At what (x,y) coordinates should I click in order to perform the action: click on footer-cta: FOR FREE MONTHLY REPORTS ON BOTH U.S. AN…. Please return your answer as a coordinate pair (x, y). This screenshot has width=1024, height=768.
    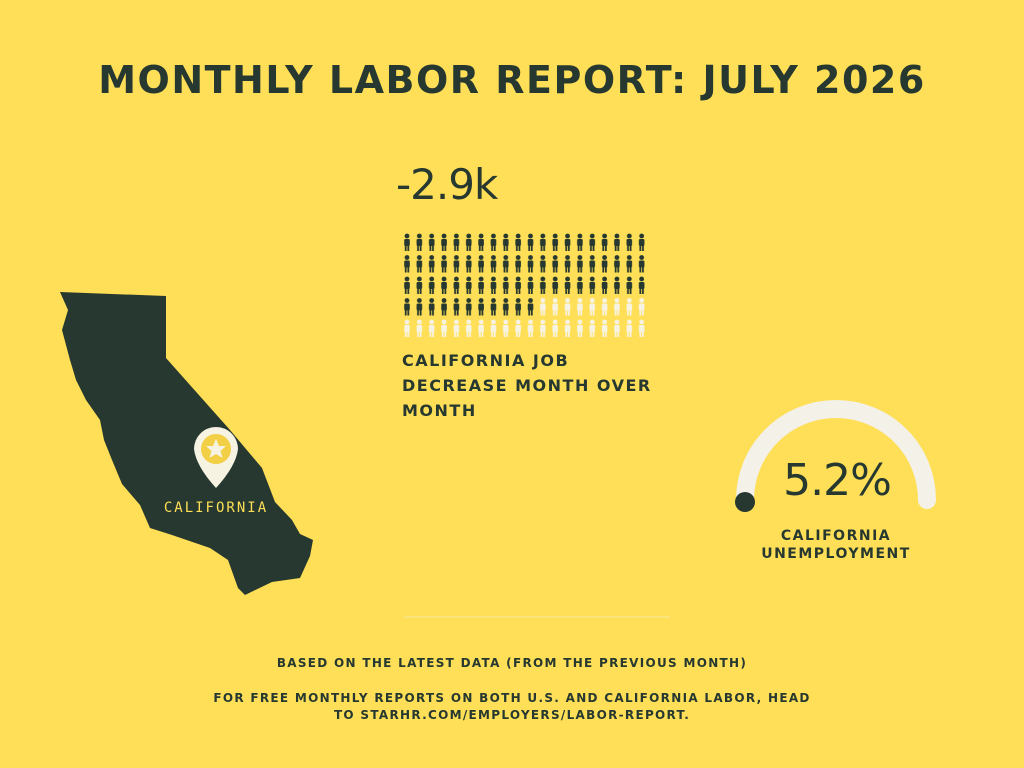
    Looking at the image, I should click on (512, 706).